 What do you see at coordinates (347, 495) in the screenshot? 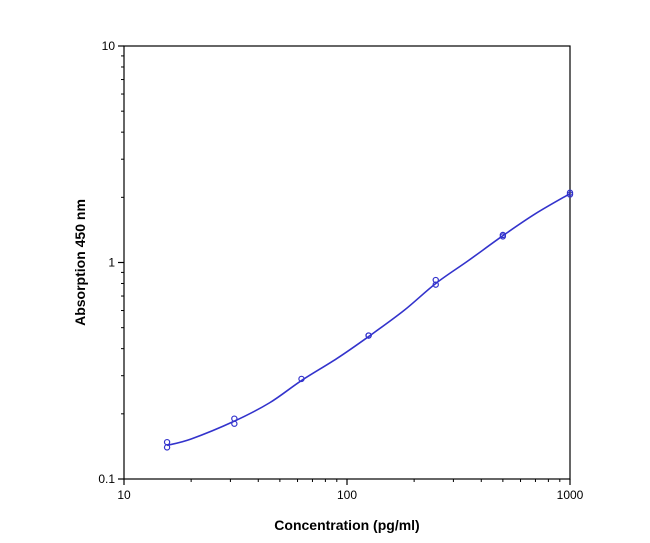
I see `x-tick-label: 100` at bounding box center [347, 495].